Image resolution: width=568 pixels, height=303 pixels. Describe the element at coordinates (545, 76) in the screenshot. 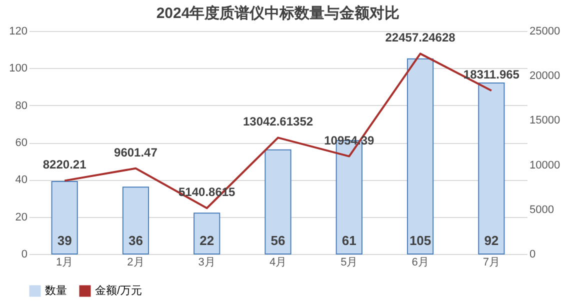

I see `y2-tick-label: 20000` at that location.